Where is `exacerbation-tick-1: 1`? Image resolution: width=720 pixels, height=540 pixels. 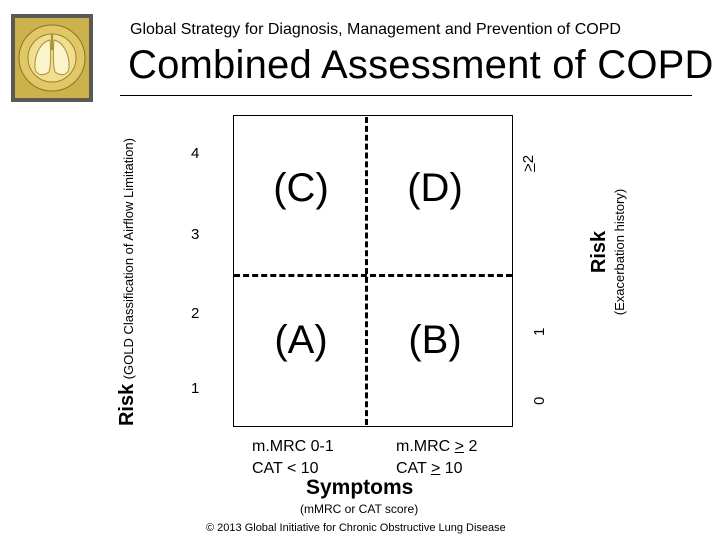 exacerbation-tick-1: 1 is located at coordinates (539, 331).